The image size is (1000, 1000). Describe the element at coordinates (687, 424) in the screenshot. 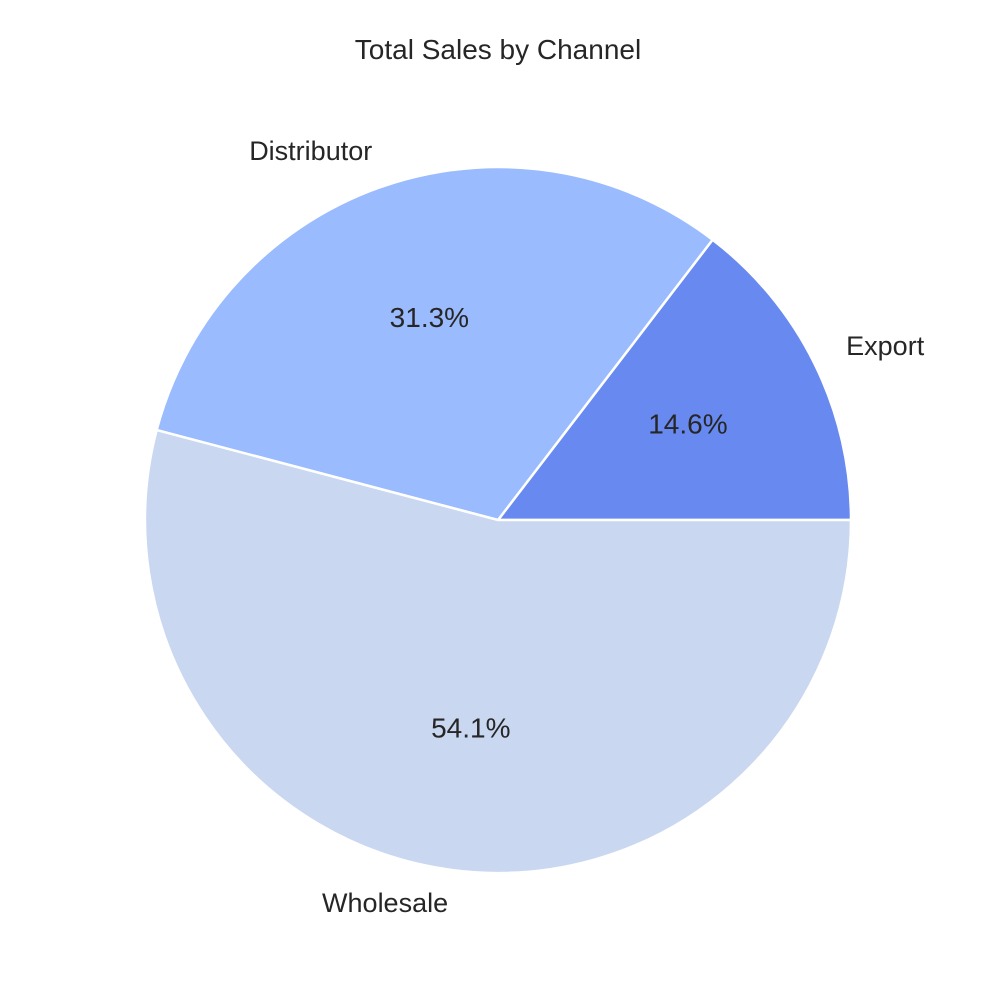

I see `pct-label-export: 14.6%` at that location.